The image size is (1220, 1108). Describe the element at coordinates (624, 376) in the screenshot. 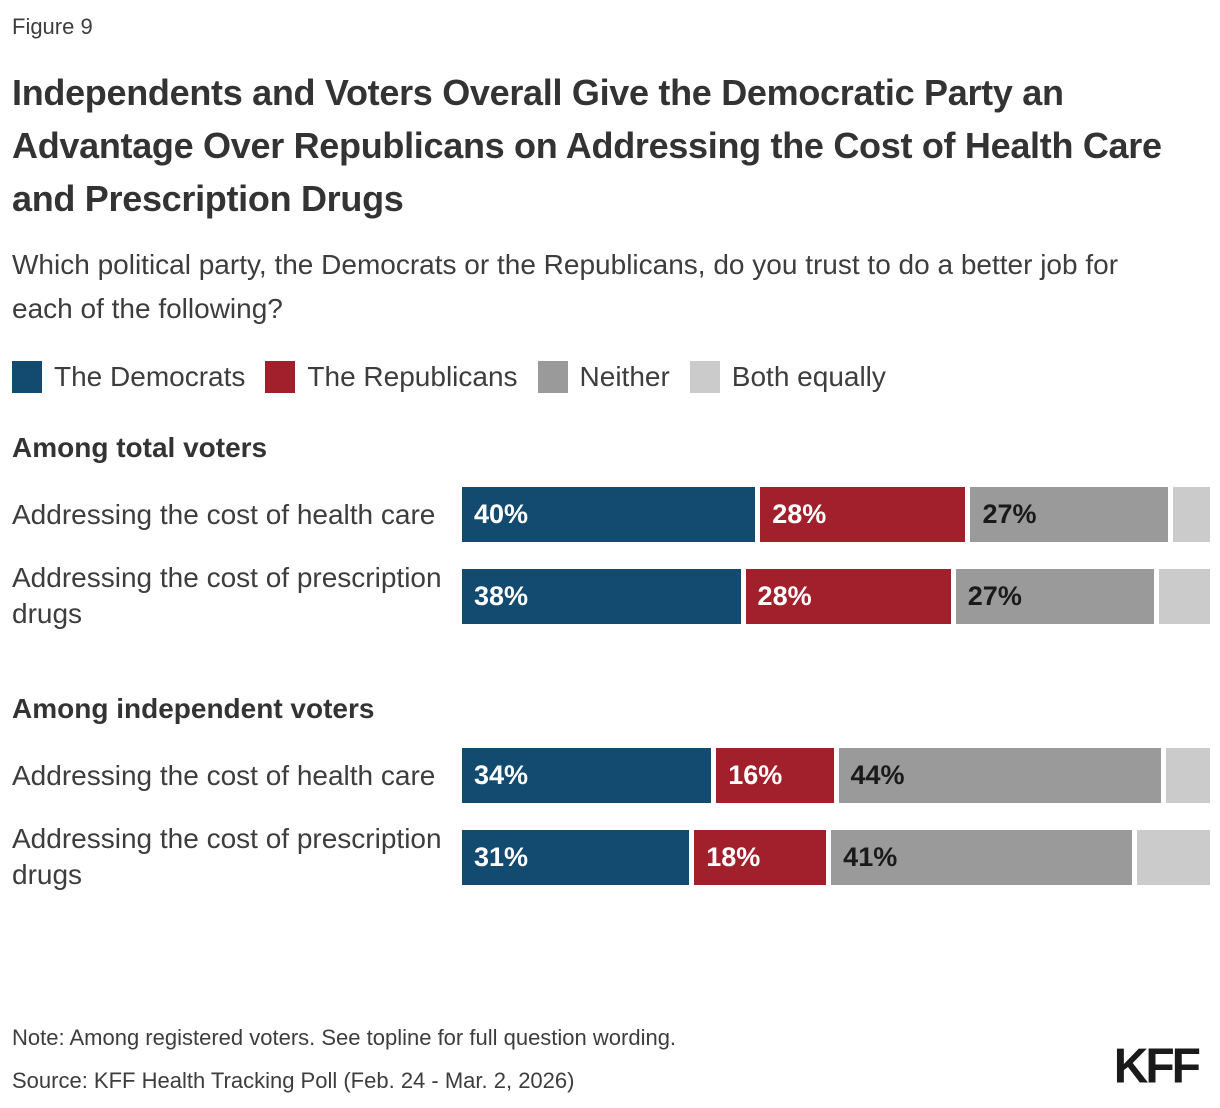

I see `legend-label: Neither` at that location.